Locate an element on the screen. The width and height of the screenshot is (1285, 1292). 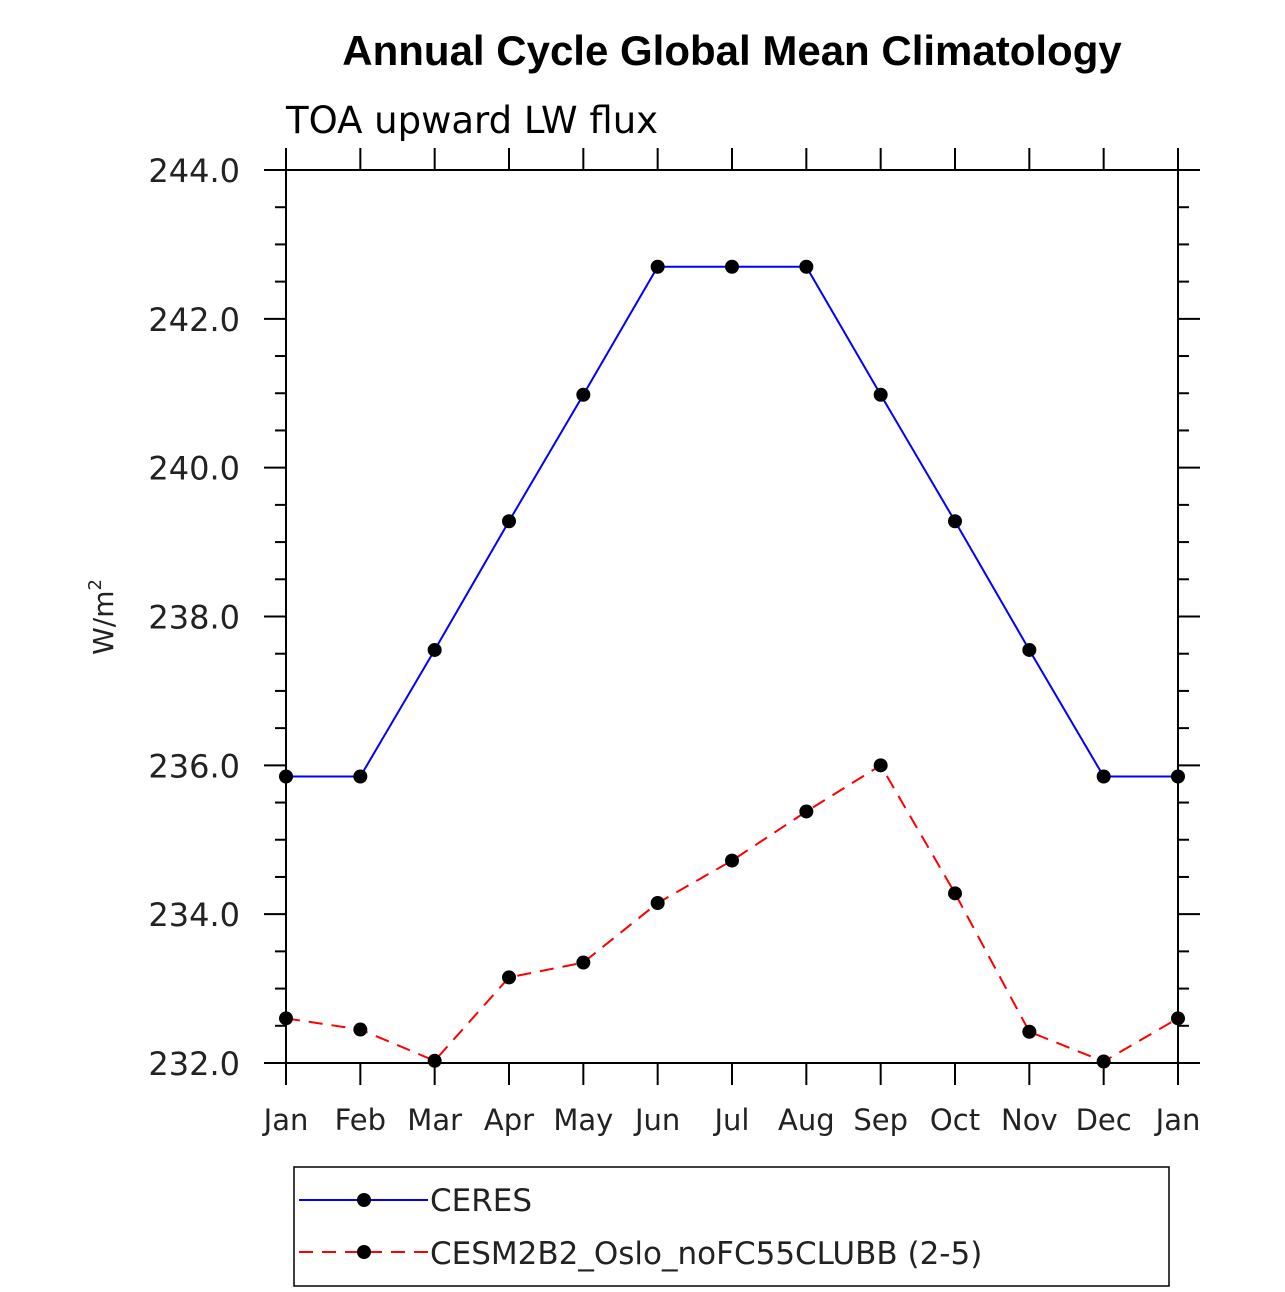
y-tick-label: 238.0 is located at coordinates (194, 618).